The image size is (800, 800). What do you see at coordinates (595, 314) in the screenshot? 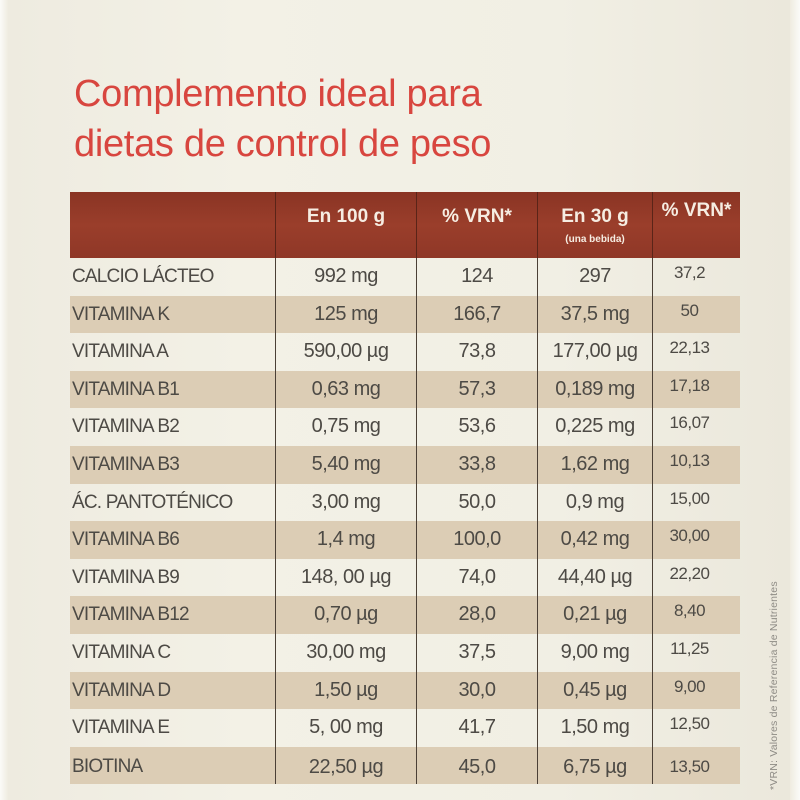
I see `cell-per-30g: 37,5 mg` at bounding box center [595, 314].